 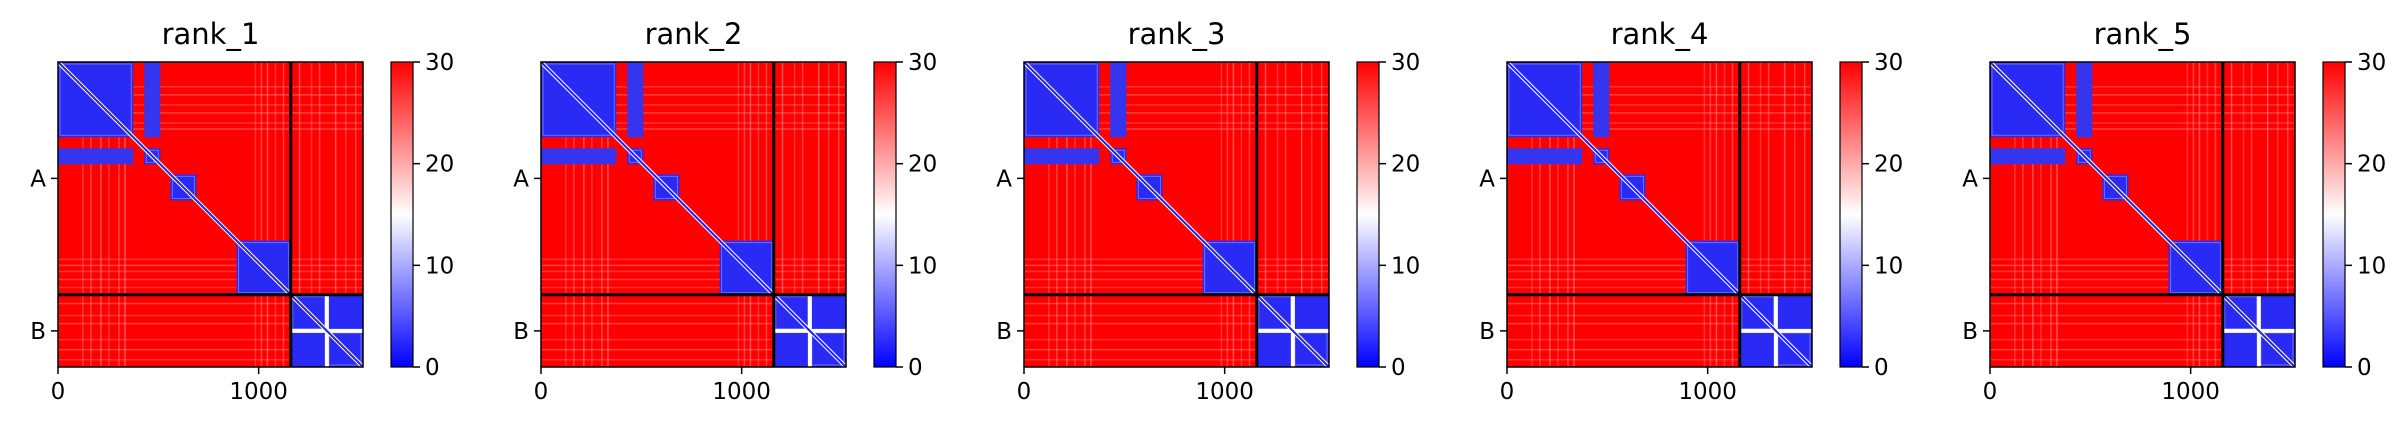 I want to click on y-tick-label: B, so click(x=38, y=332).